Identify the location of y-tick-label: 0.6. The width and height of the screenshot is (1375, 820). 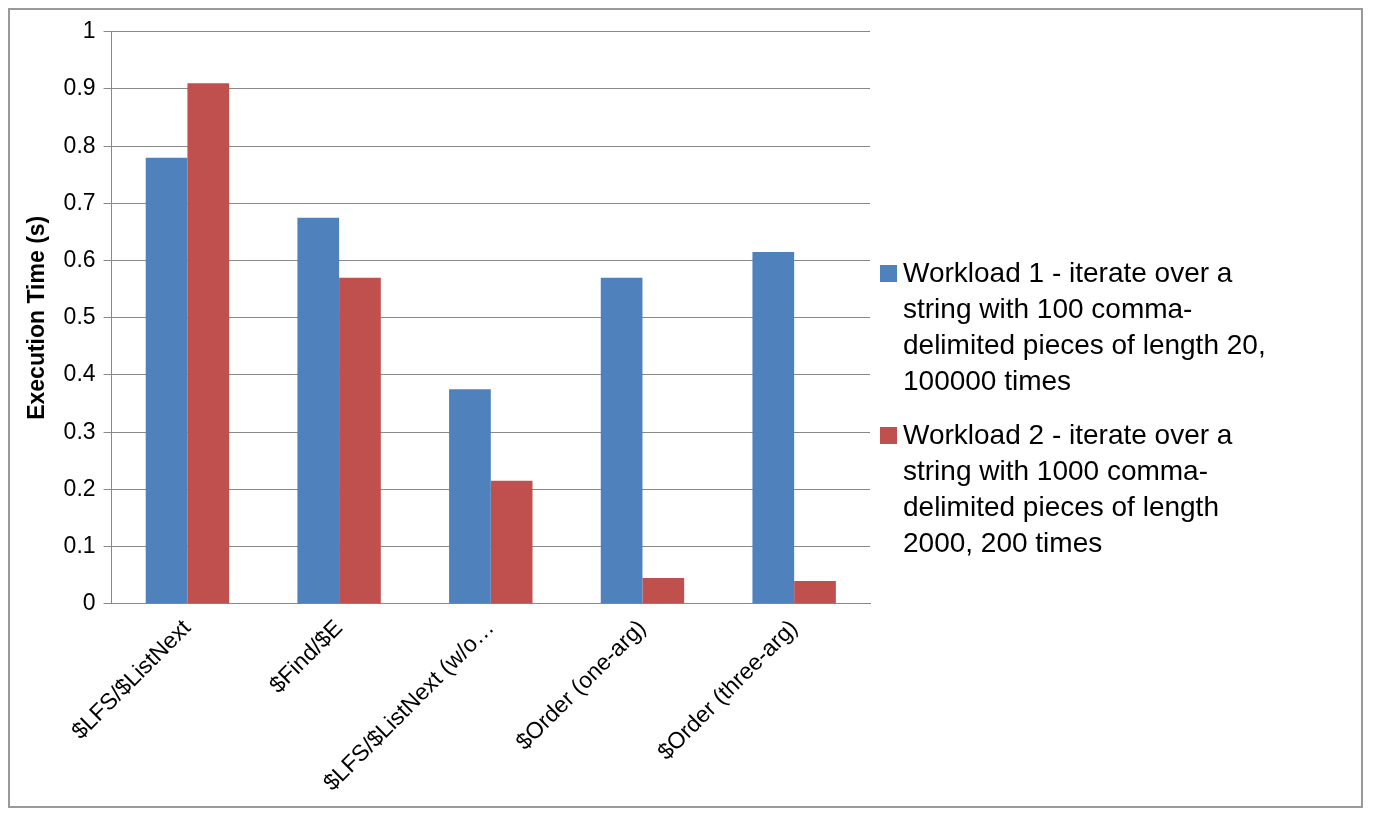
(79, 258).